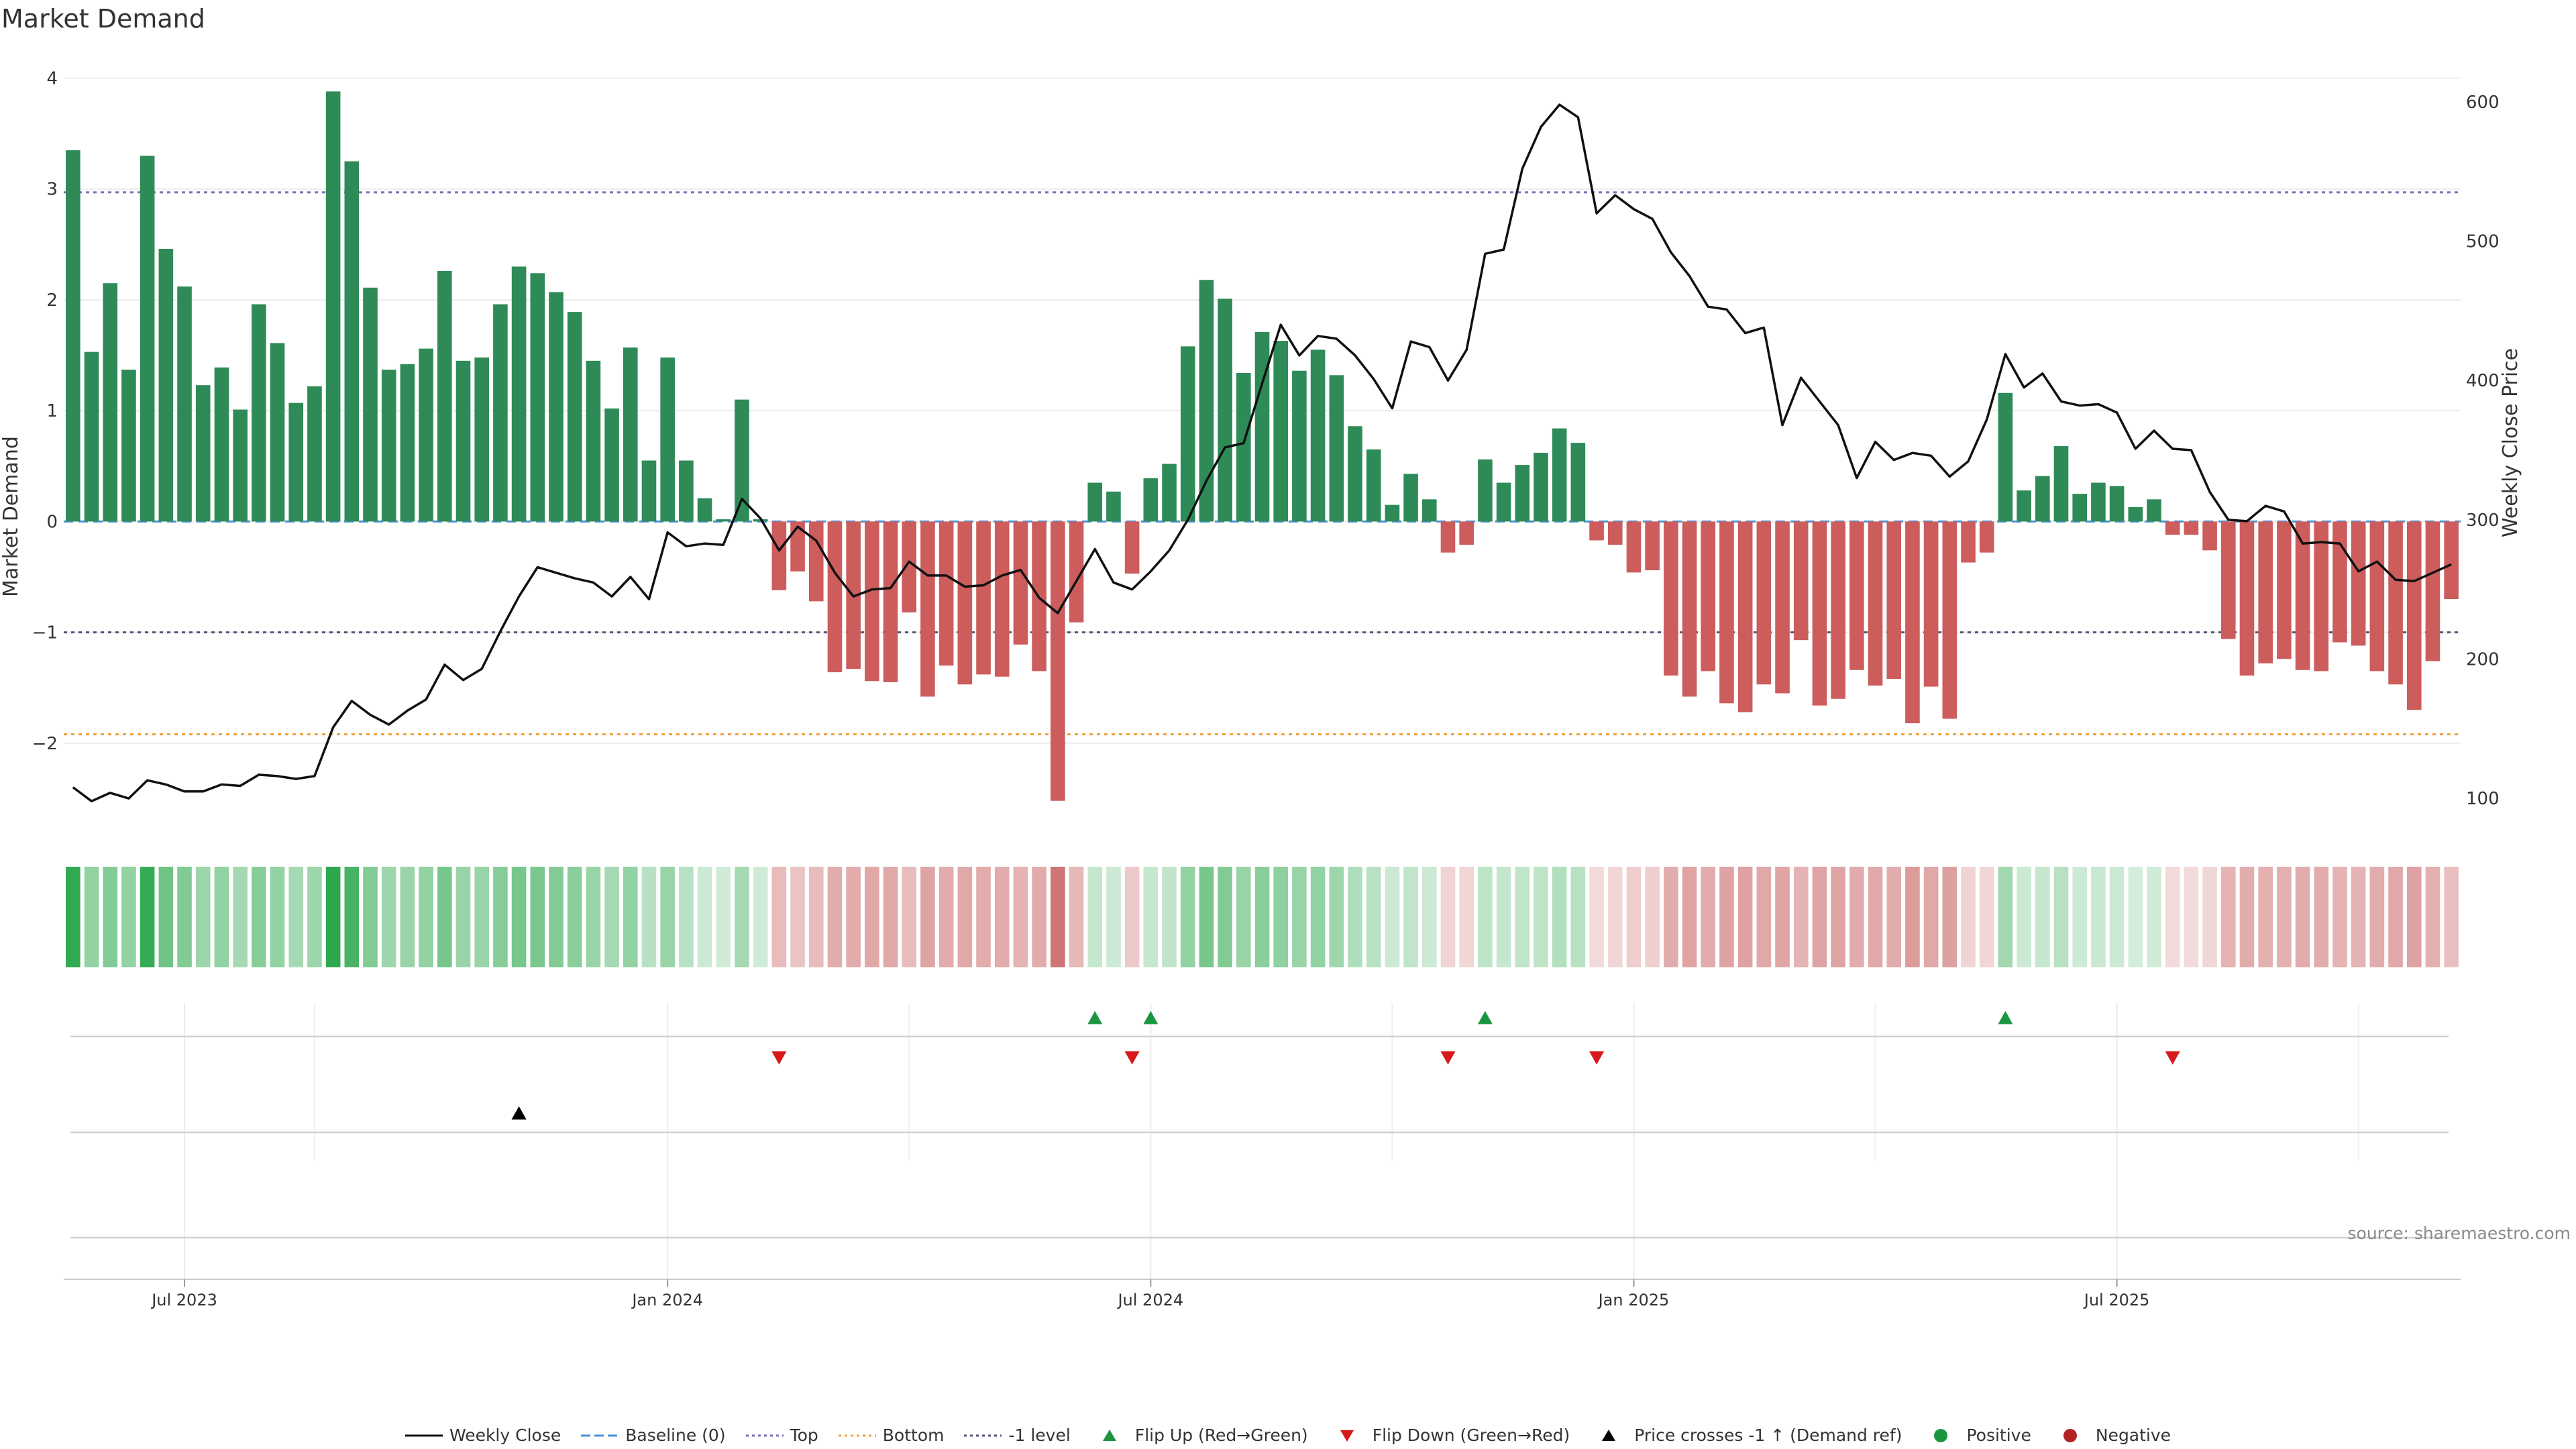 The height and width of the screenshot is (1449, 2576). Describe the element at coordinates (52, 190) in the screenshot. I see `y-tick-label: 3` at that location.